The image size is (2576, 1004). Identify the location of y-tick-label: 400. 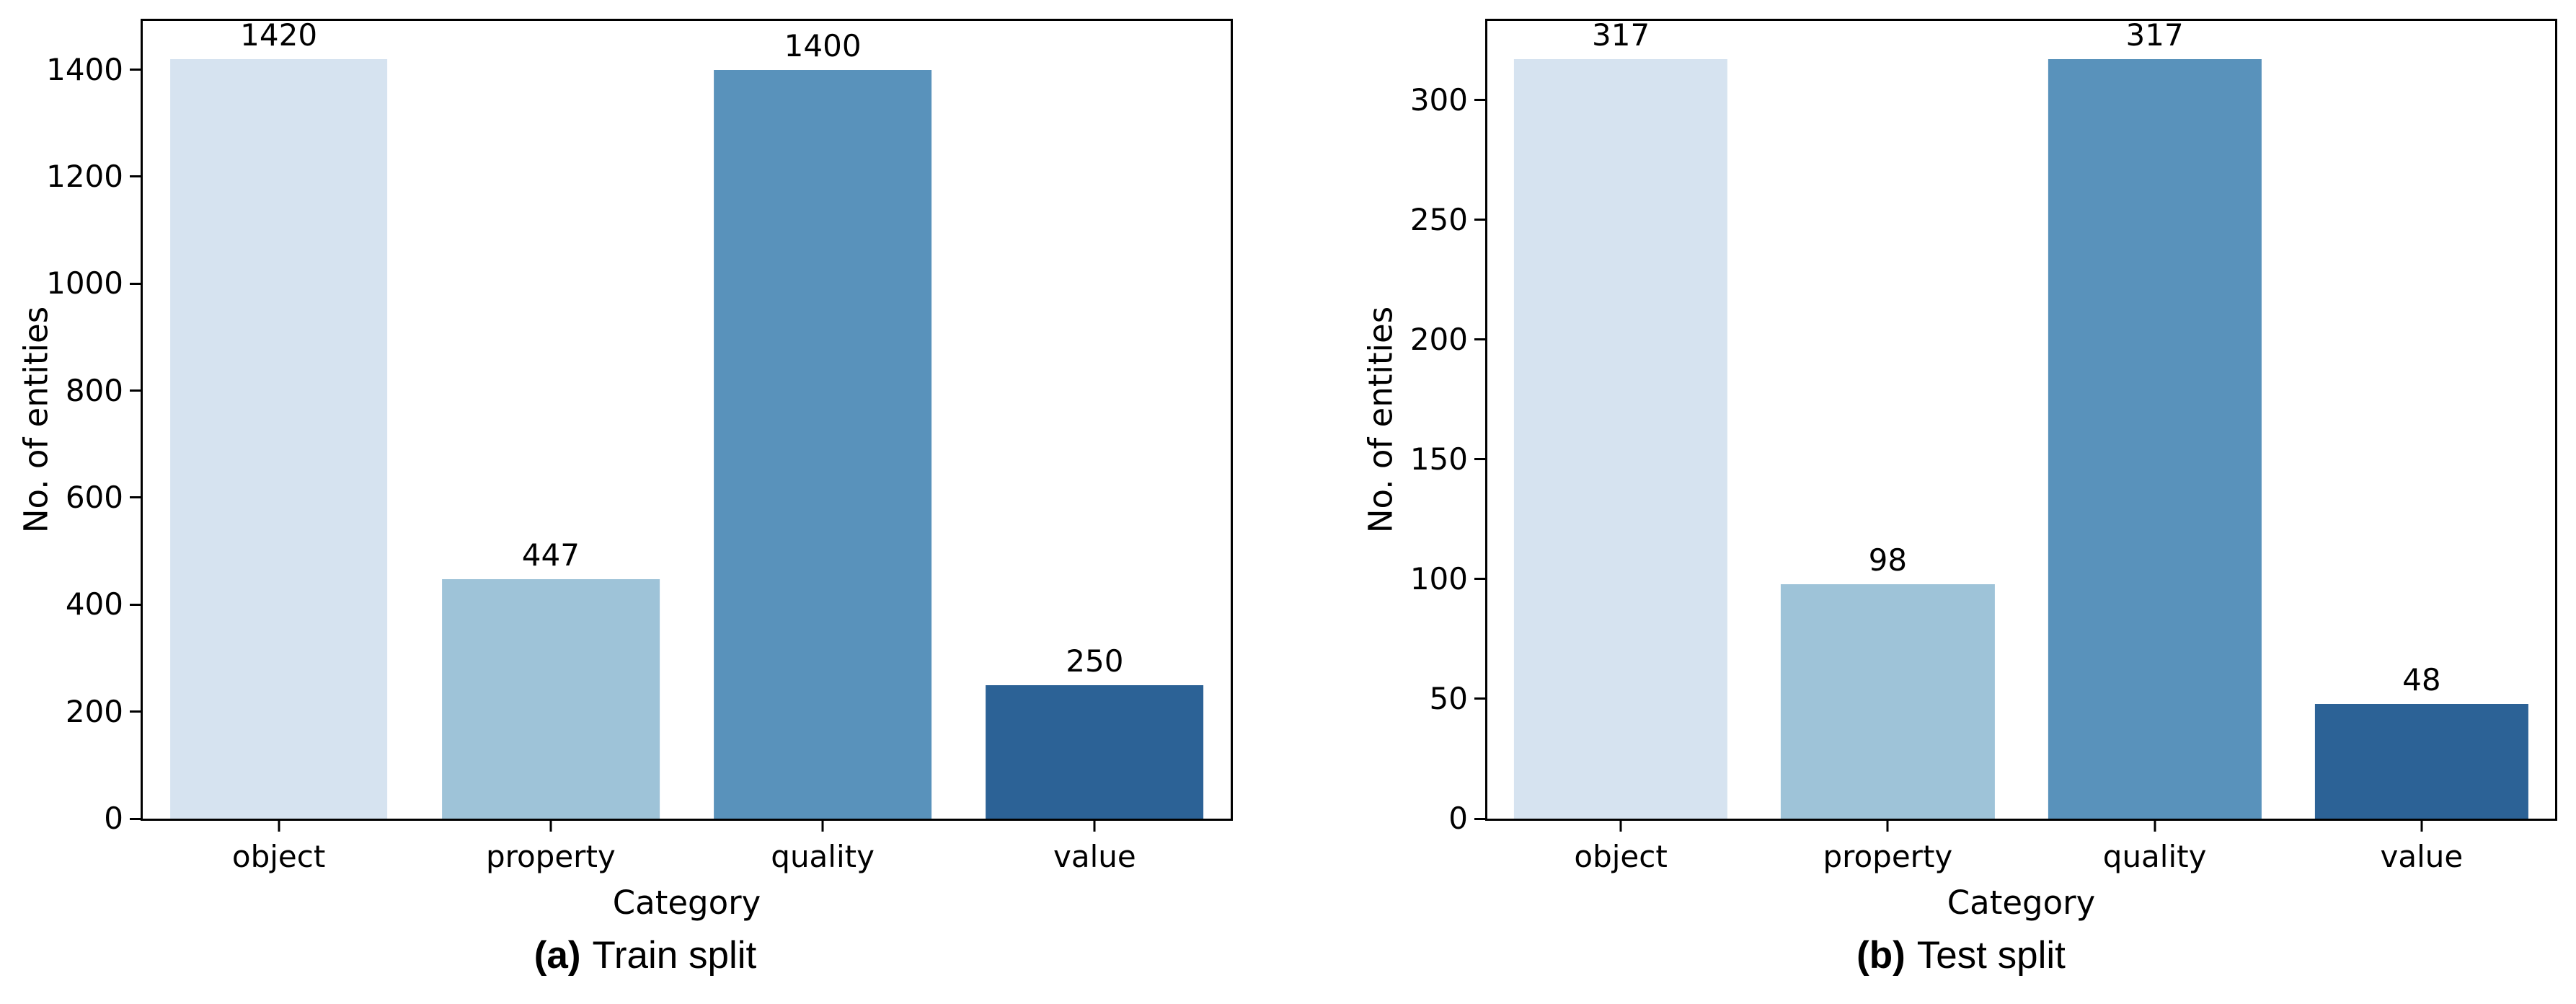
(94, 604).